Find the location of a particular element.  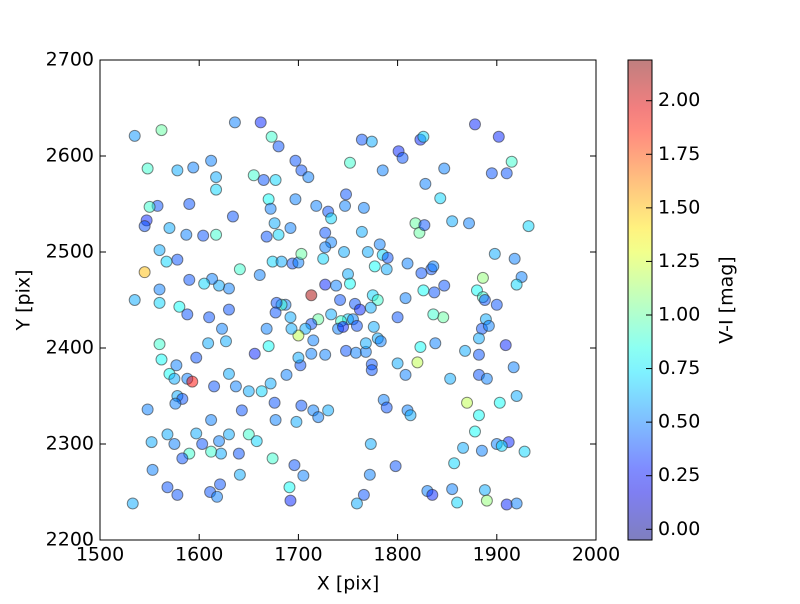

colorbar-tick-label: 2.00 is located at coordinates (679, 100).